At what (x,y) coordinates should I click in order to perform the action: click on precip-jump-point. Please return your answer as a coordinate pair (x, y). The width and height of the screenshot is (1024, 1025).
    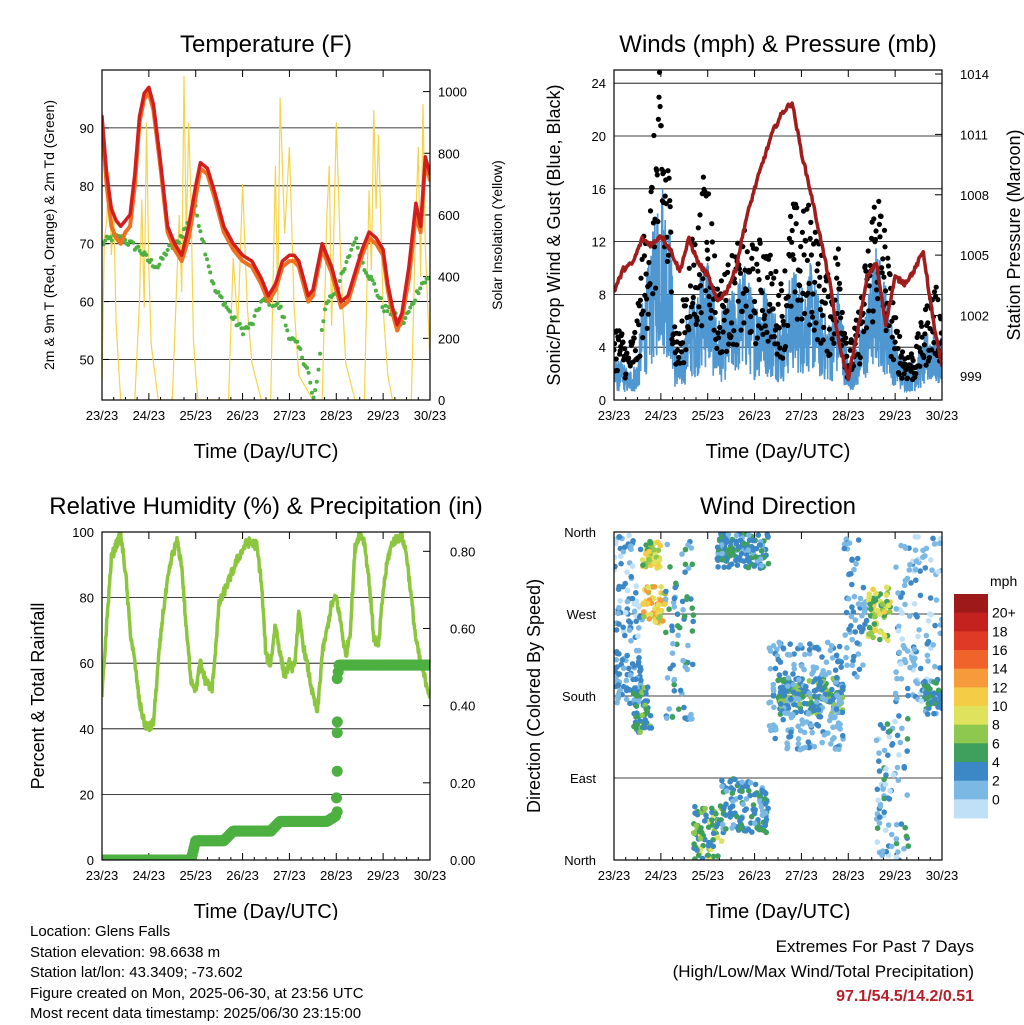
    Looking at the image, I should click on (337, 771).